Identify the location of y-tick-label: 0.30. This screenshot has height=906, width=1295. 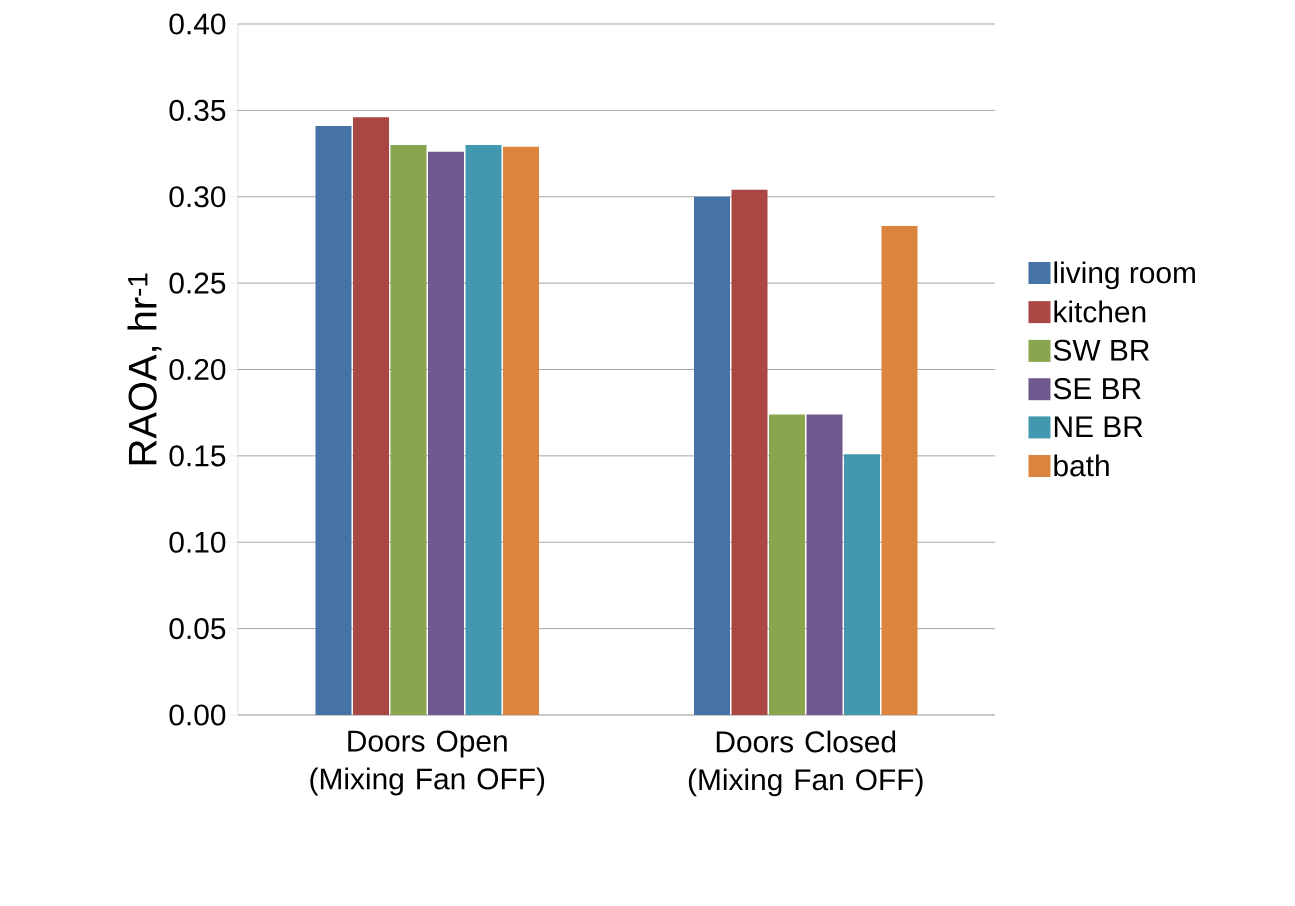
(197, 197).